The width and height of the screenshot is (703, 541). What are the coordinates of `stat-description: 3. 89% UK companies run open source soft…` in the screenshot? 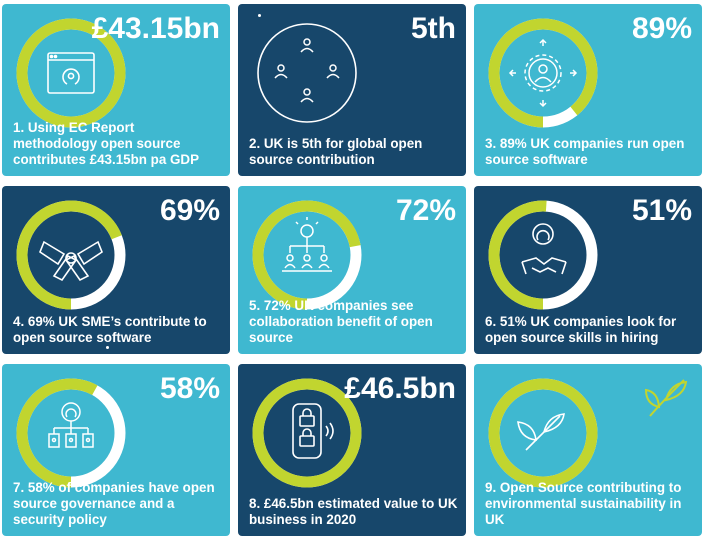 It's located at (585, 151).